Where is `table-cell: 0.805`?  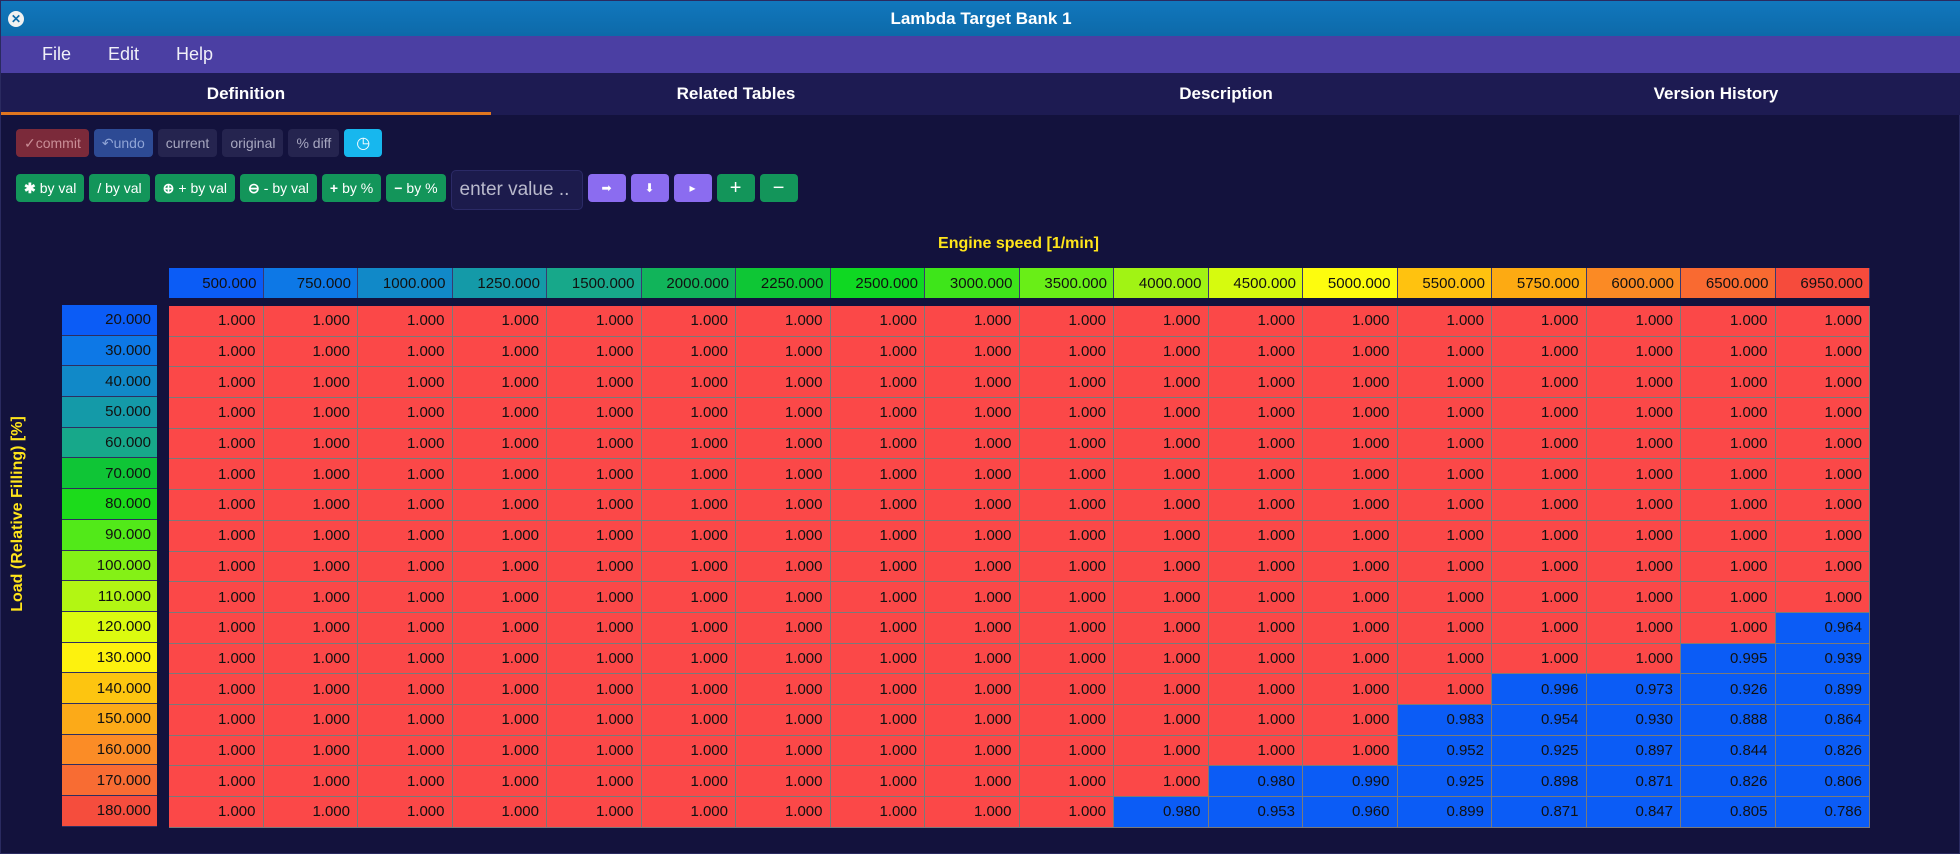
table-cell: 0.805 is located at coordinates (1728, 812).